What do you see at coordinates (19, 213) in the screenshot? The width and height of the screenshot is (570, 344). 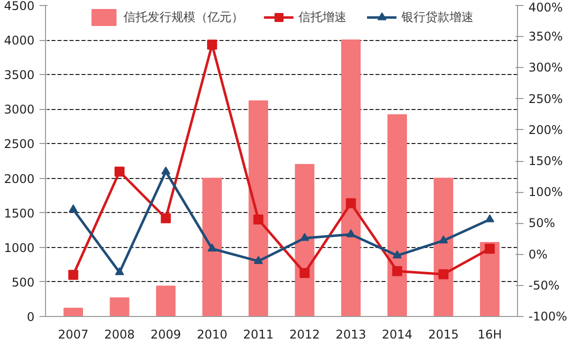 I see `y-tick-label: 1500` at bounding box center [19, 213].